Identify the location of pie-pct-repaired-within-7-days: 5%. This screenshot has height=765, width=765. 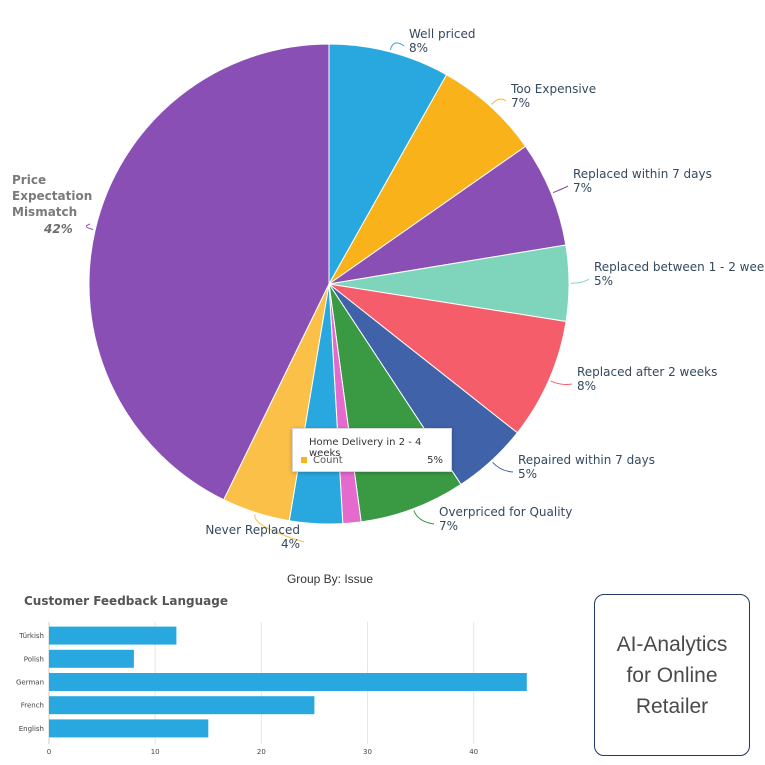
(527, 474).